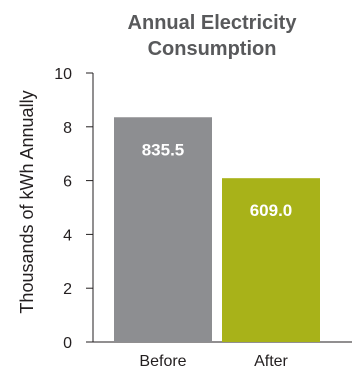  Describe the element at coordinates (212, 49) in the screenshot. I see `chart-title-line-2: Consumption` at that location.